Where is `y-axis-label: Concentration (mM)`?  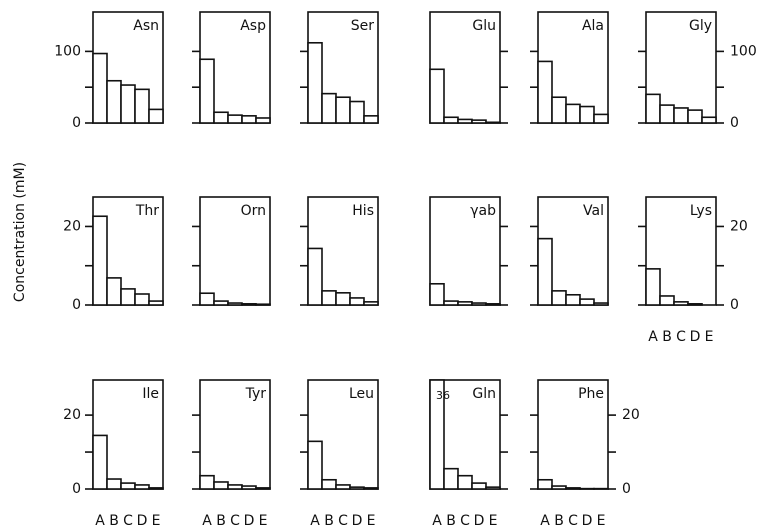
y-axis-label: Concentration (mM) is located at coordinates (20, 232).